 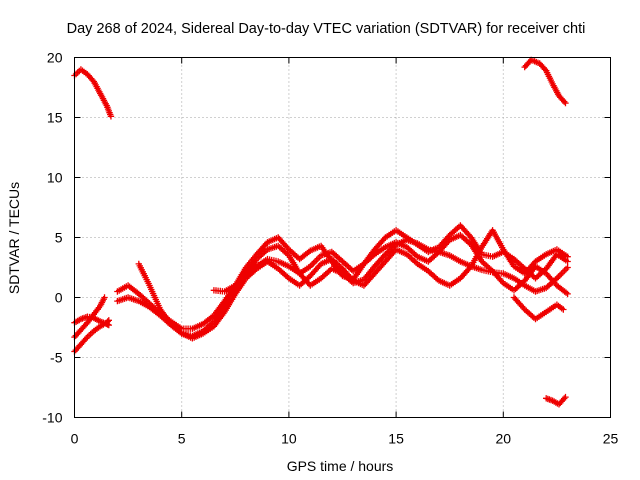 I want to click on series-s9, so click(x=390, y=264).